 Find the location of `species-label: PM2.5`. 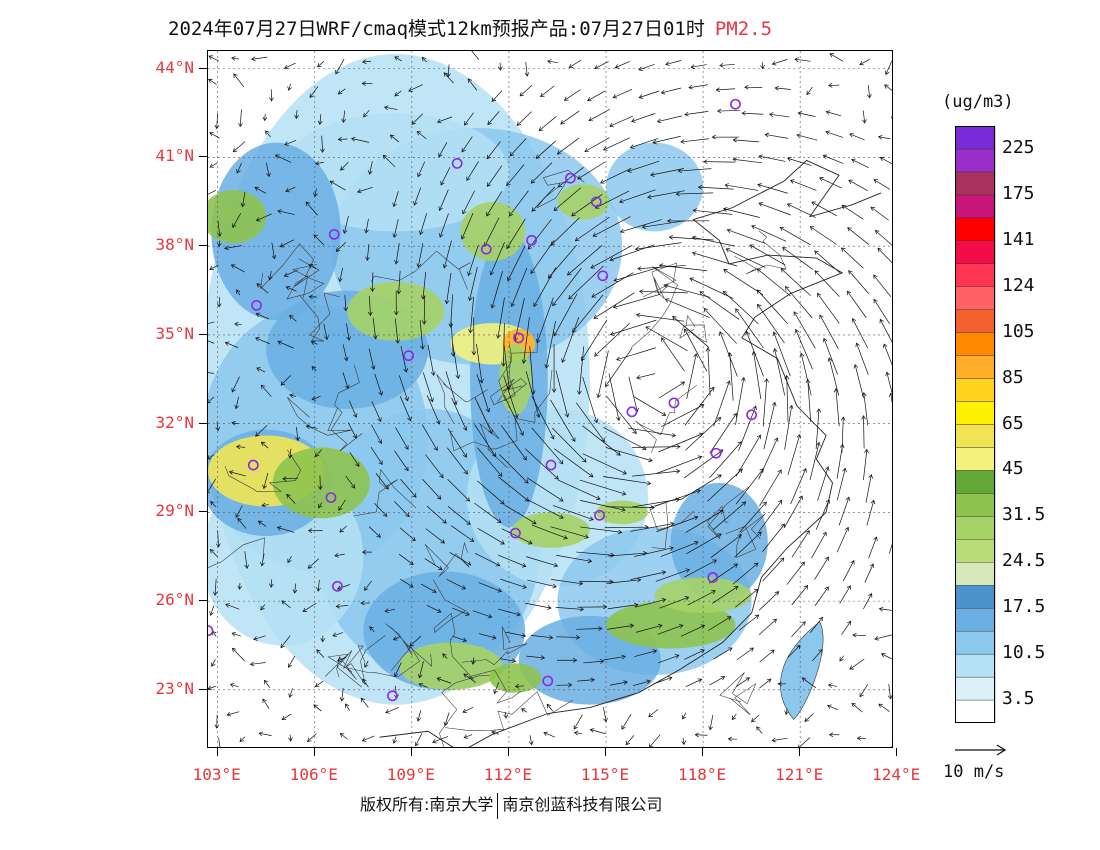

species-label: PM2.5 is located at coordinates (743, 29).